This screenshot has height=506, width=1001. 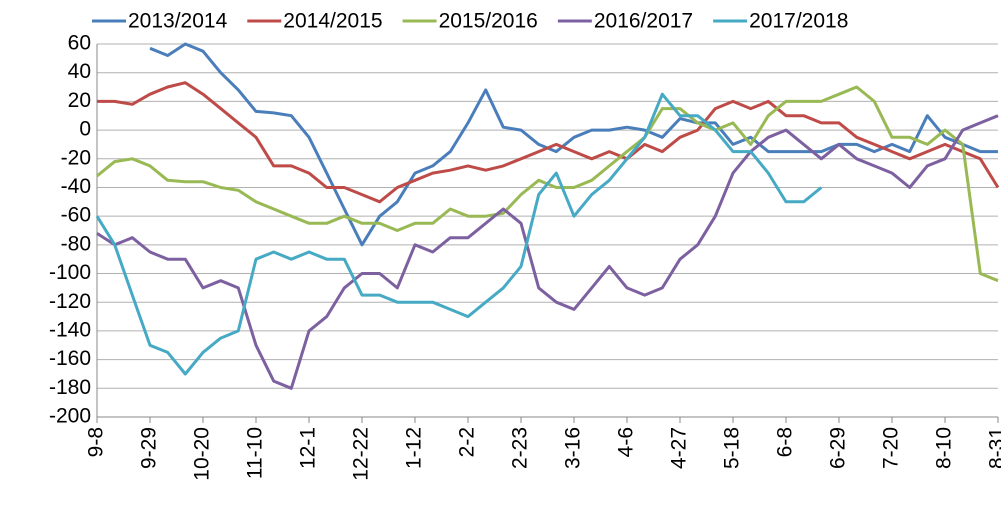 What do you see at coordinates (255, 453) in the screenshot?
I see `x-tick-label: 11-10` at bounding box center [255, 453].